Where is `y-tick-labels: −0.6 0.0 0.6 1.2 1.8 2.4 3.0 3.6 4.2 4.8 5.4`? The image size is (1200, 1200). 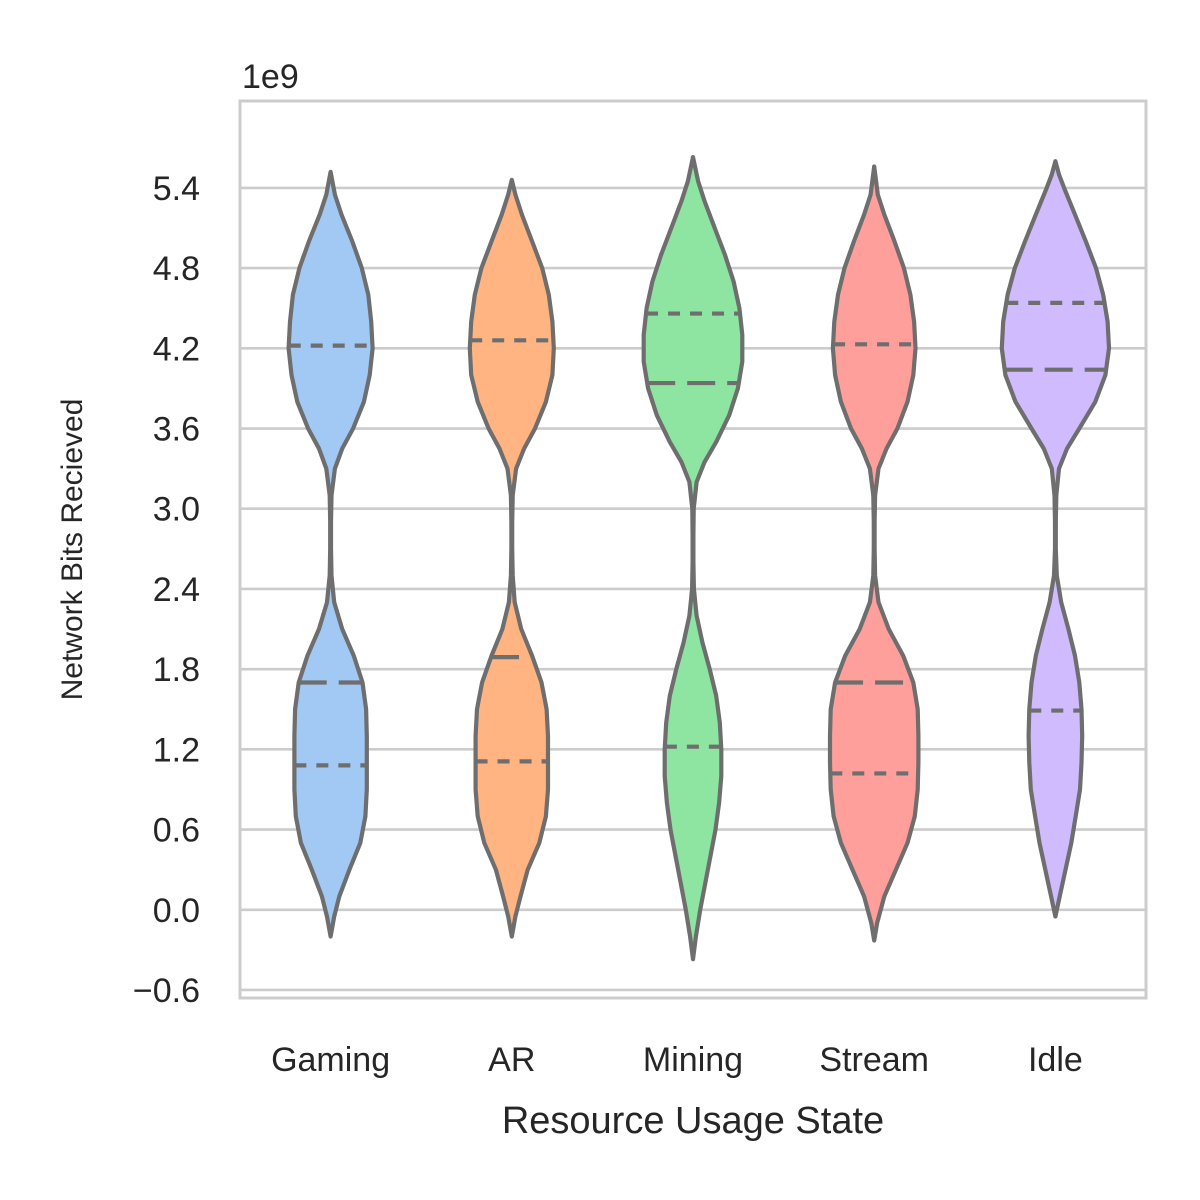
y-tick-labels: −0.6 0.0 0.6 1.2 1.8 2.4 3.0 3.6 4.2 4.8 5.4 is located at coordinates (166, 590).